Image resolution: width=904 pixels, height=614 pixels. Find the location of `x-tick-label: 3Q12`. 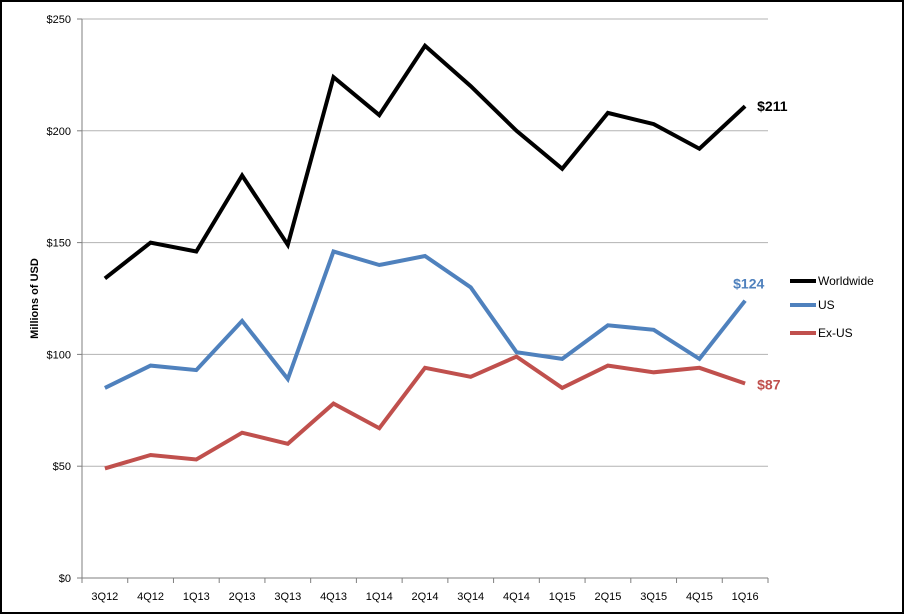

x-tick-label: 3Q12 is located at coordinates (104, 597).